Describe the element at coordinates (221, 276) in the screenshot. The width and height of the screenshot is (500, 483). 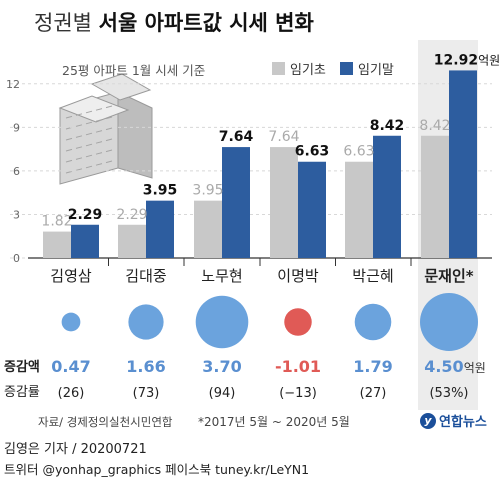
I see `x-category-label: 노무현` at that location.